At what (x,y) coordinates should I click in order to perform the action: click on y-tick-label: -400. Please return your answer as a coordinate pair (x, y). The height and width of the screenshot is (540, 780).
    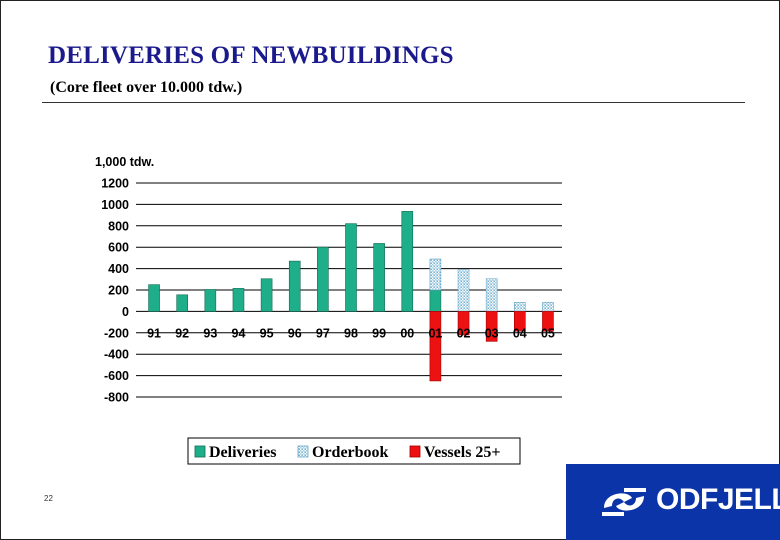
    Looking at the image, I should click on (116, 355).